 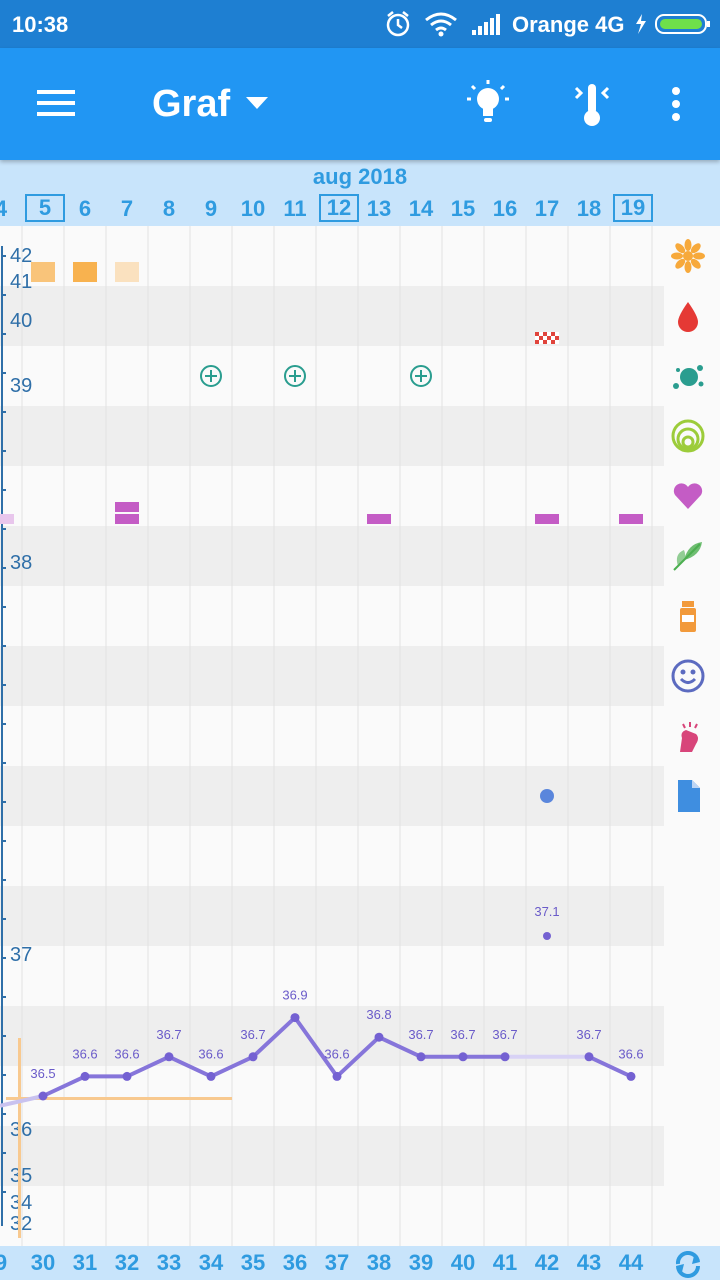 What do you see at coordinates (22, 1101) in the screenshot?
I see `line-segment-faded` at bounding box center [22, 1101].